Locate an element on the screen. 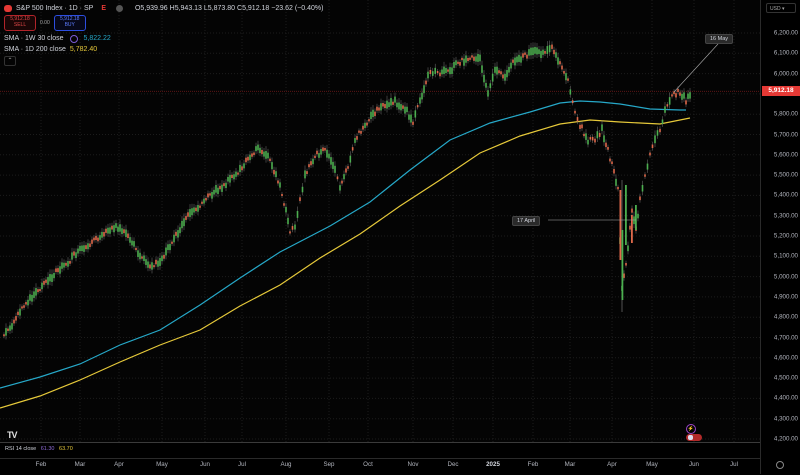 The width and height of the screenshot is (800, 475). price-tick: 4,800.00 is located at coordinates (785, 317).